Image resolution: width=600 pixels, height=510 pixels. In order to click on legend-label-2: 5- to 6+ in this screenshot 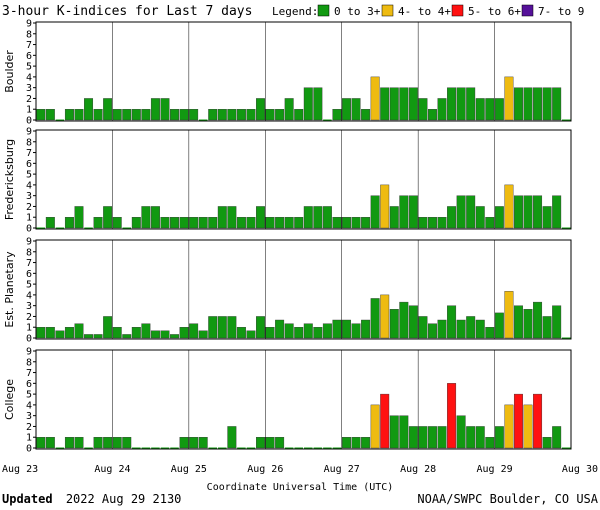, I will do `click(494, 11)`.